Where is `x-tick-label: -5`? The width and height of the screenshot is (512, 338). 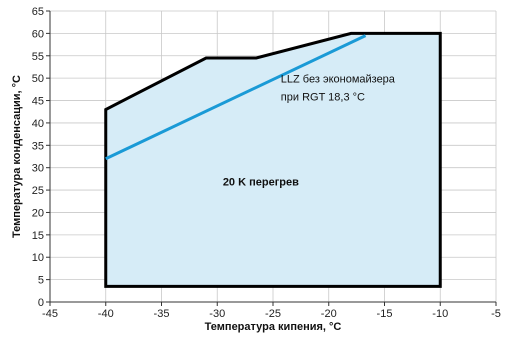
x-tick-label: -5 is located at coordinates (496, 314).